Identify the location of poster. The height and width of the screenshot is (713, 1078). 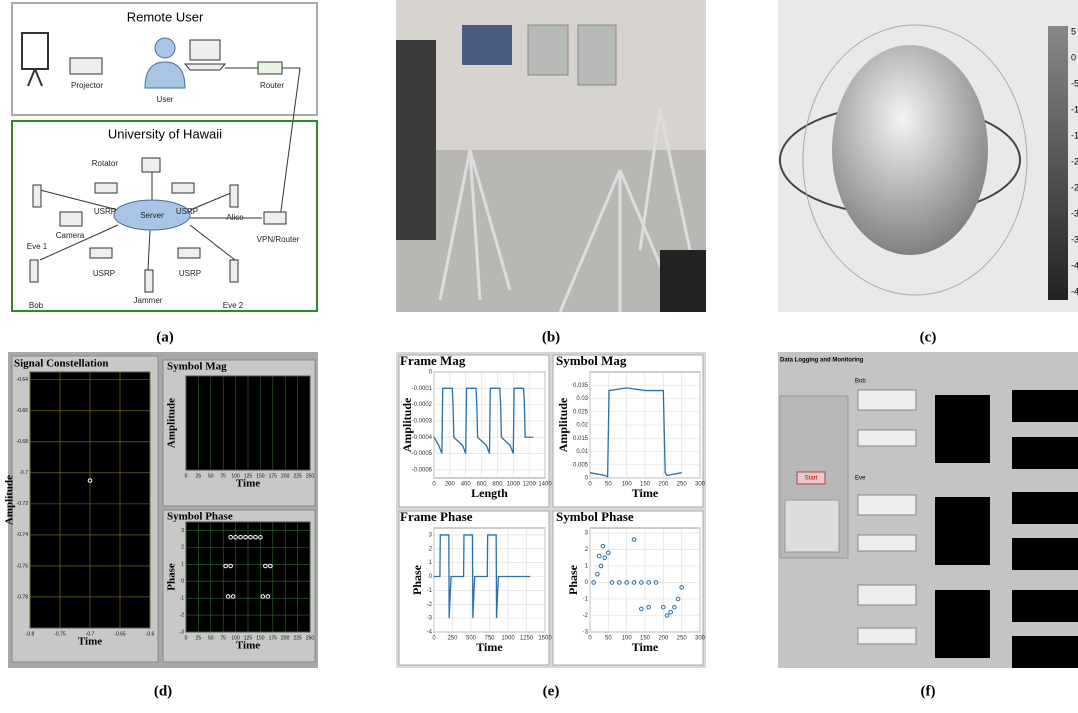
(487, 45).